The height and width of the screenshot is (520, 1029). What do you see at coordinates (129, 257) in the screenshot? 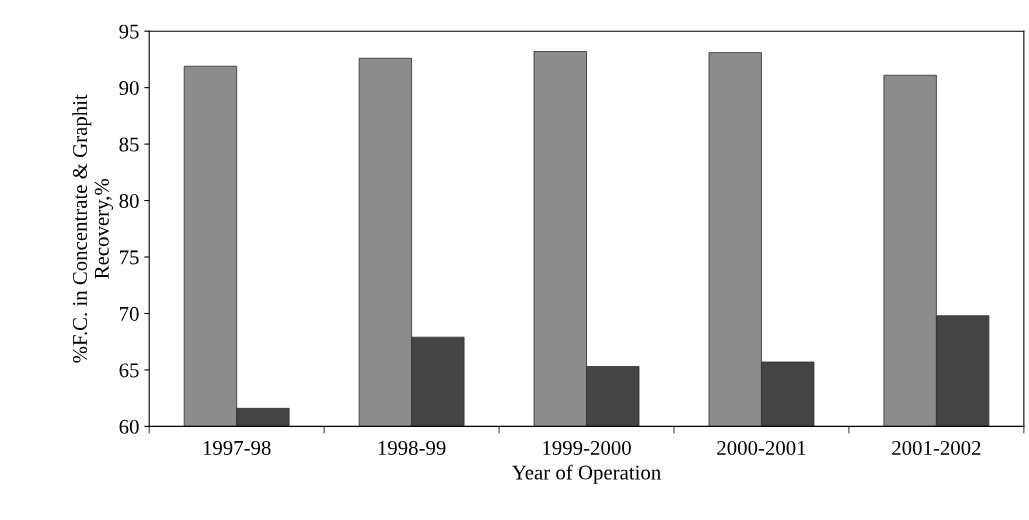
I see `y-tick-label: 75` at bounding box center [129, 257].